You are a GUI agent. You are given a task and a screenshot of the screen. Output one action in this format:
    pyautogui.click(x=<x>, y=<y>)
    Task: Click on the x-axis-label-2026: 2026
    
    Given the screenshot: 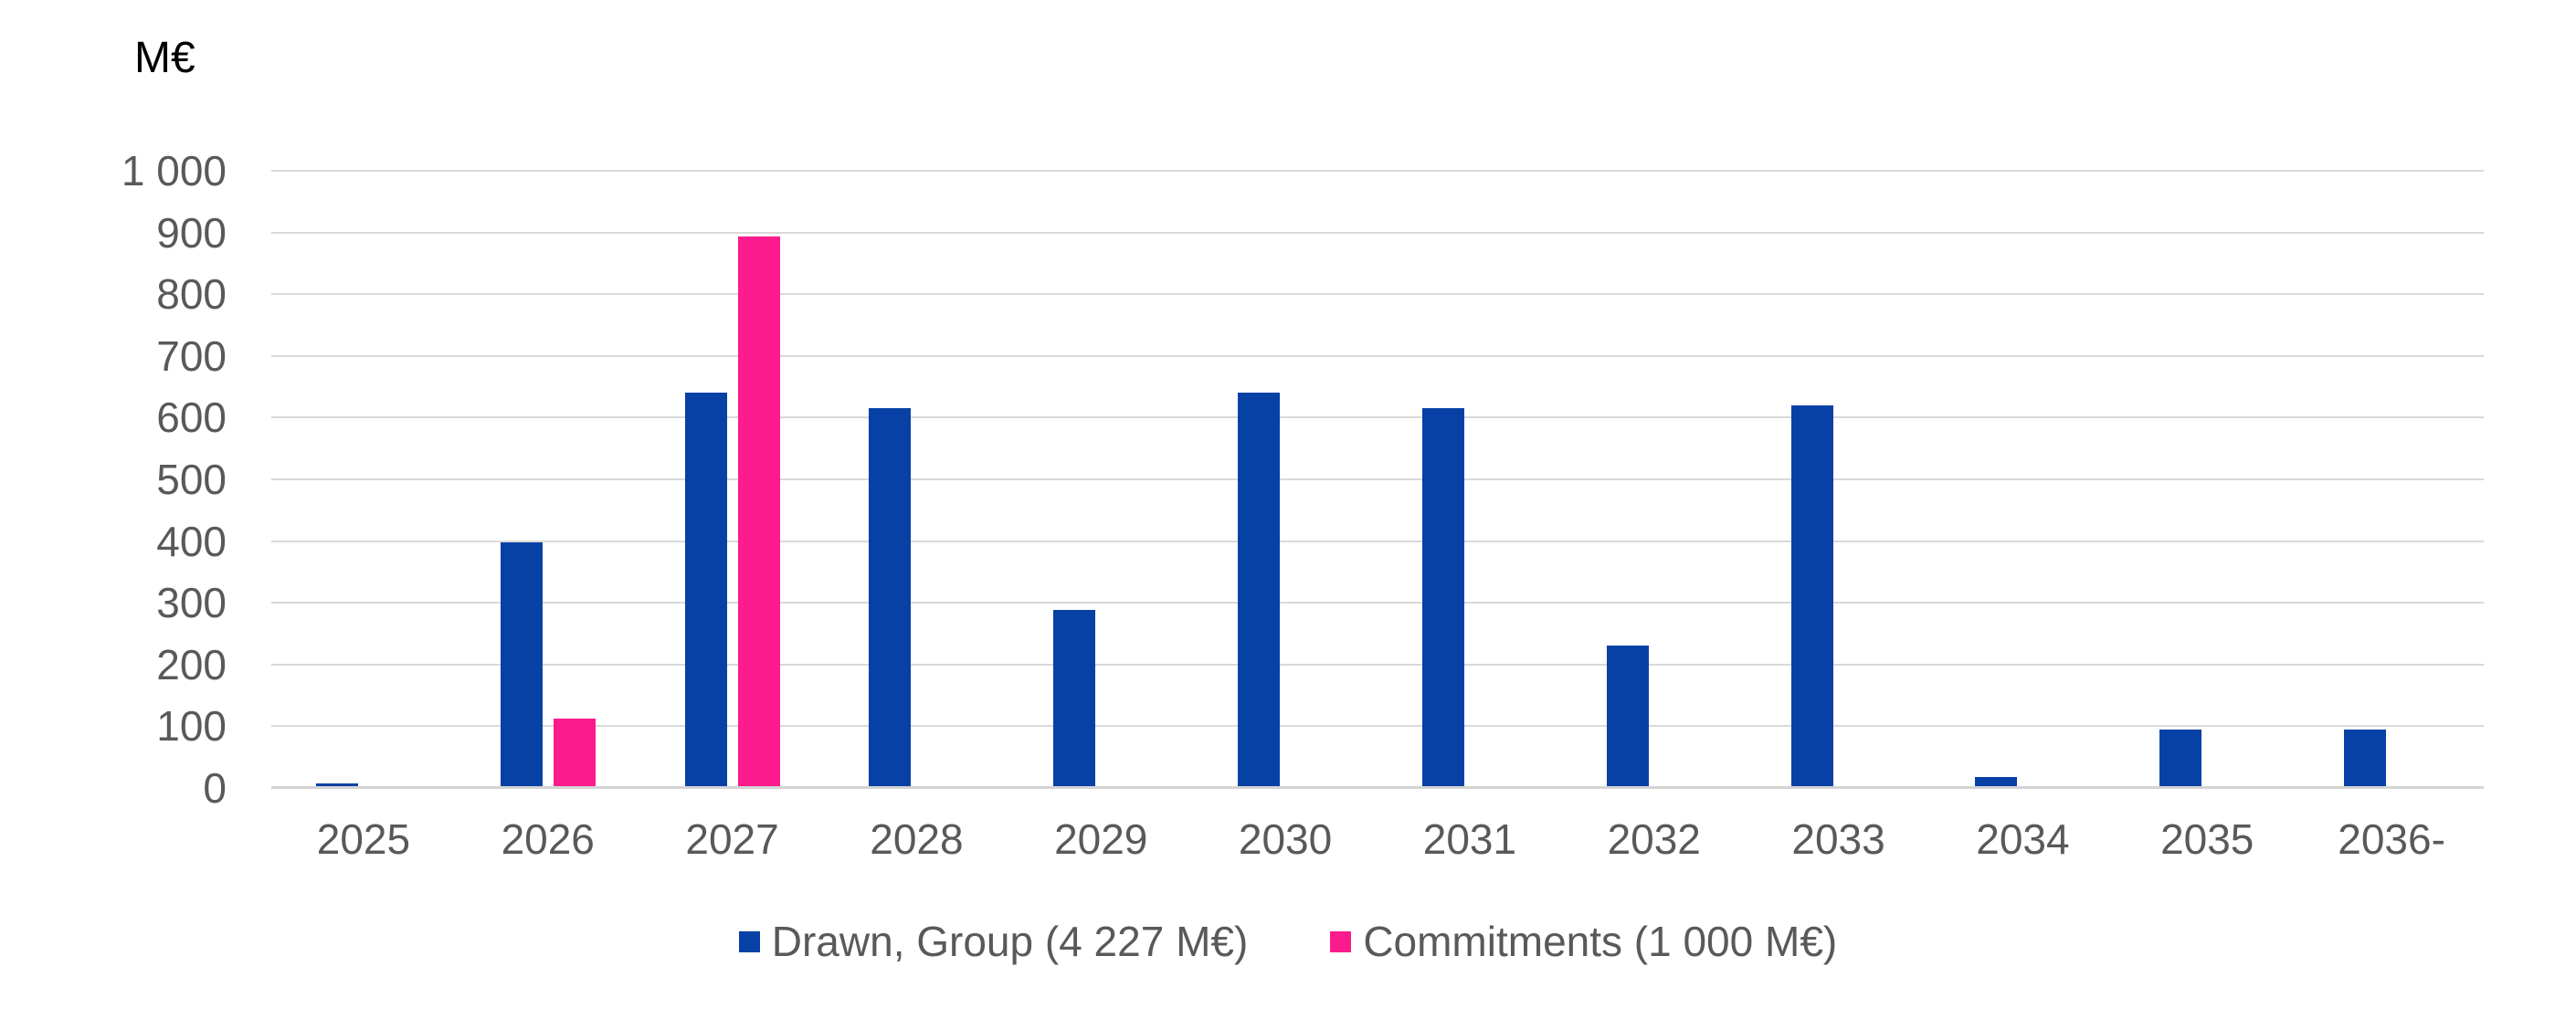 What is the action you would take?
    pyautogui.click(x=548, y=839)
    